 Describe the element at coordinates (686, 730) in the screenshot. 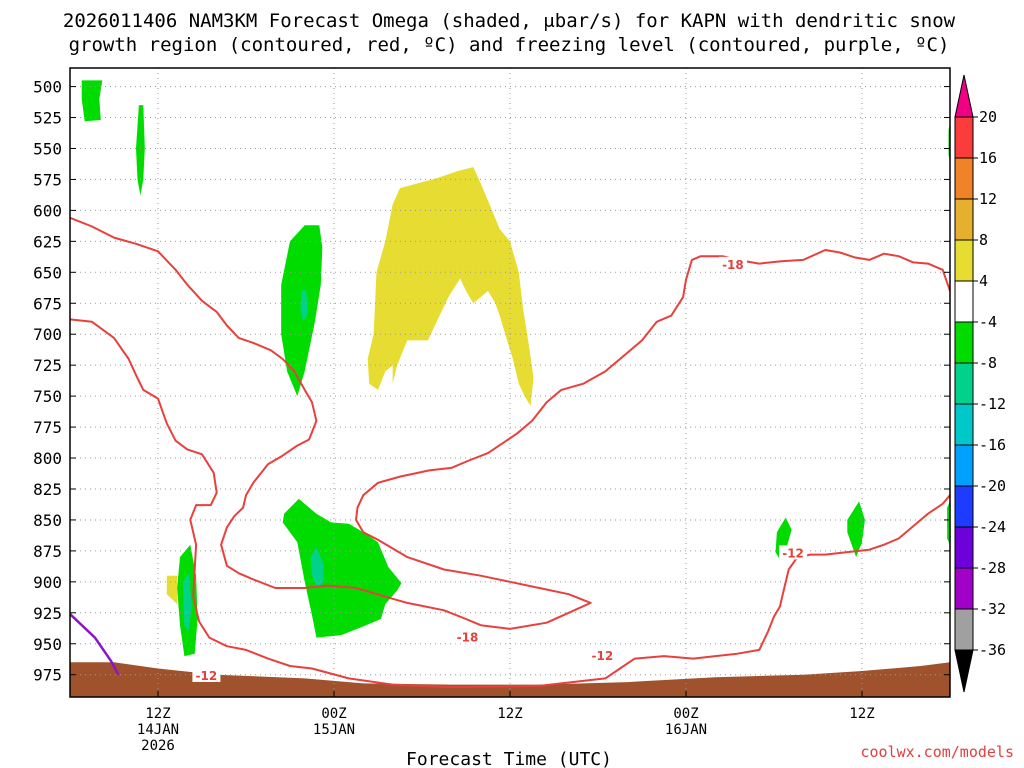

I see `x-tick-label-3-1: 16JAN` at that location.